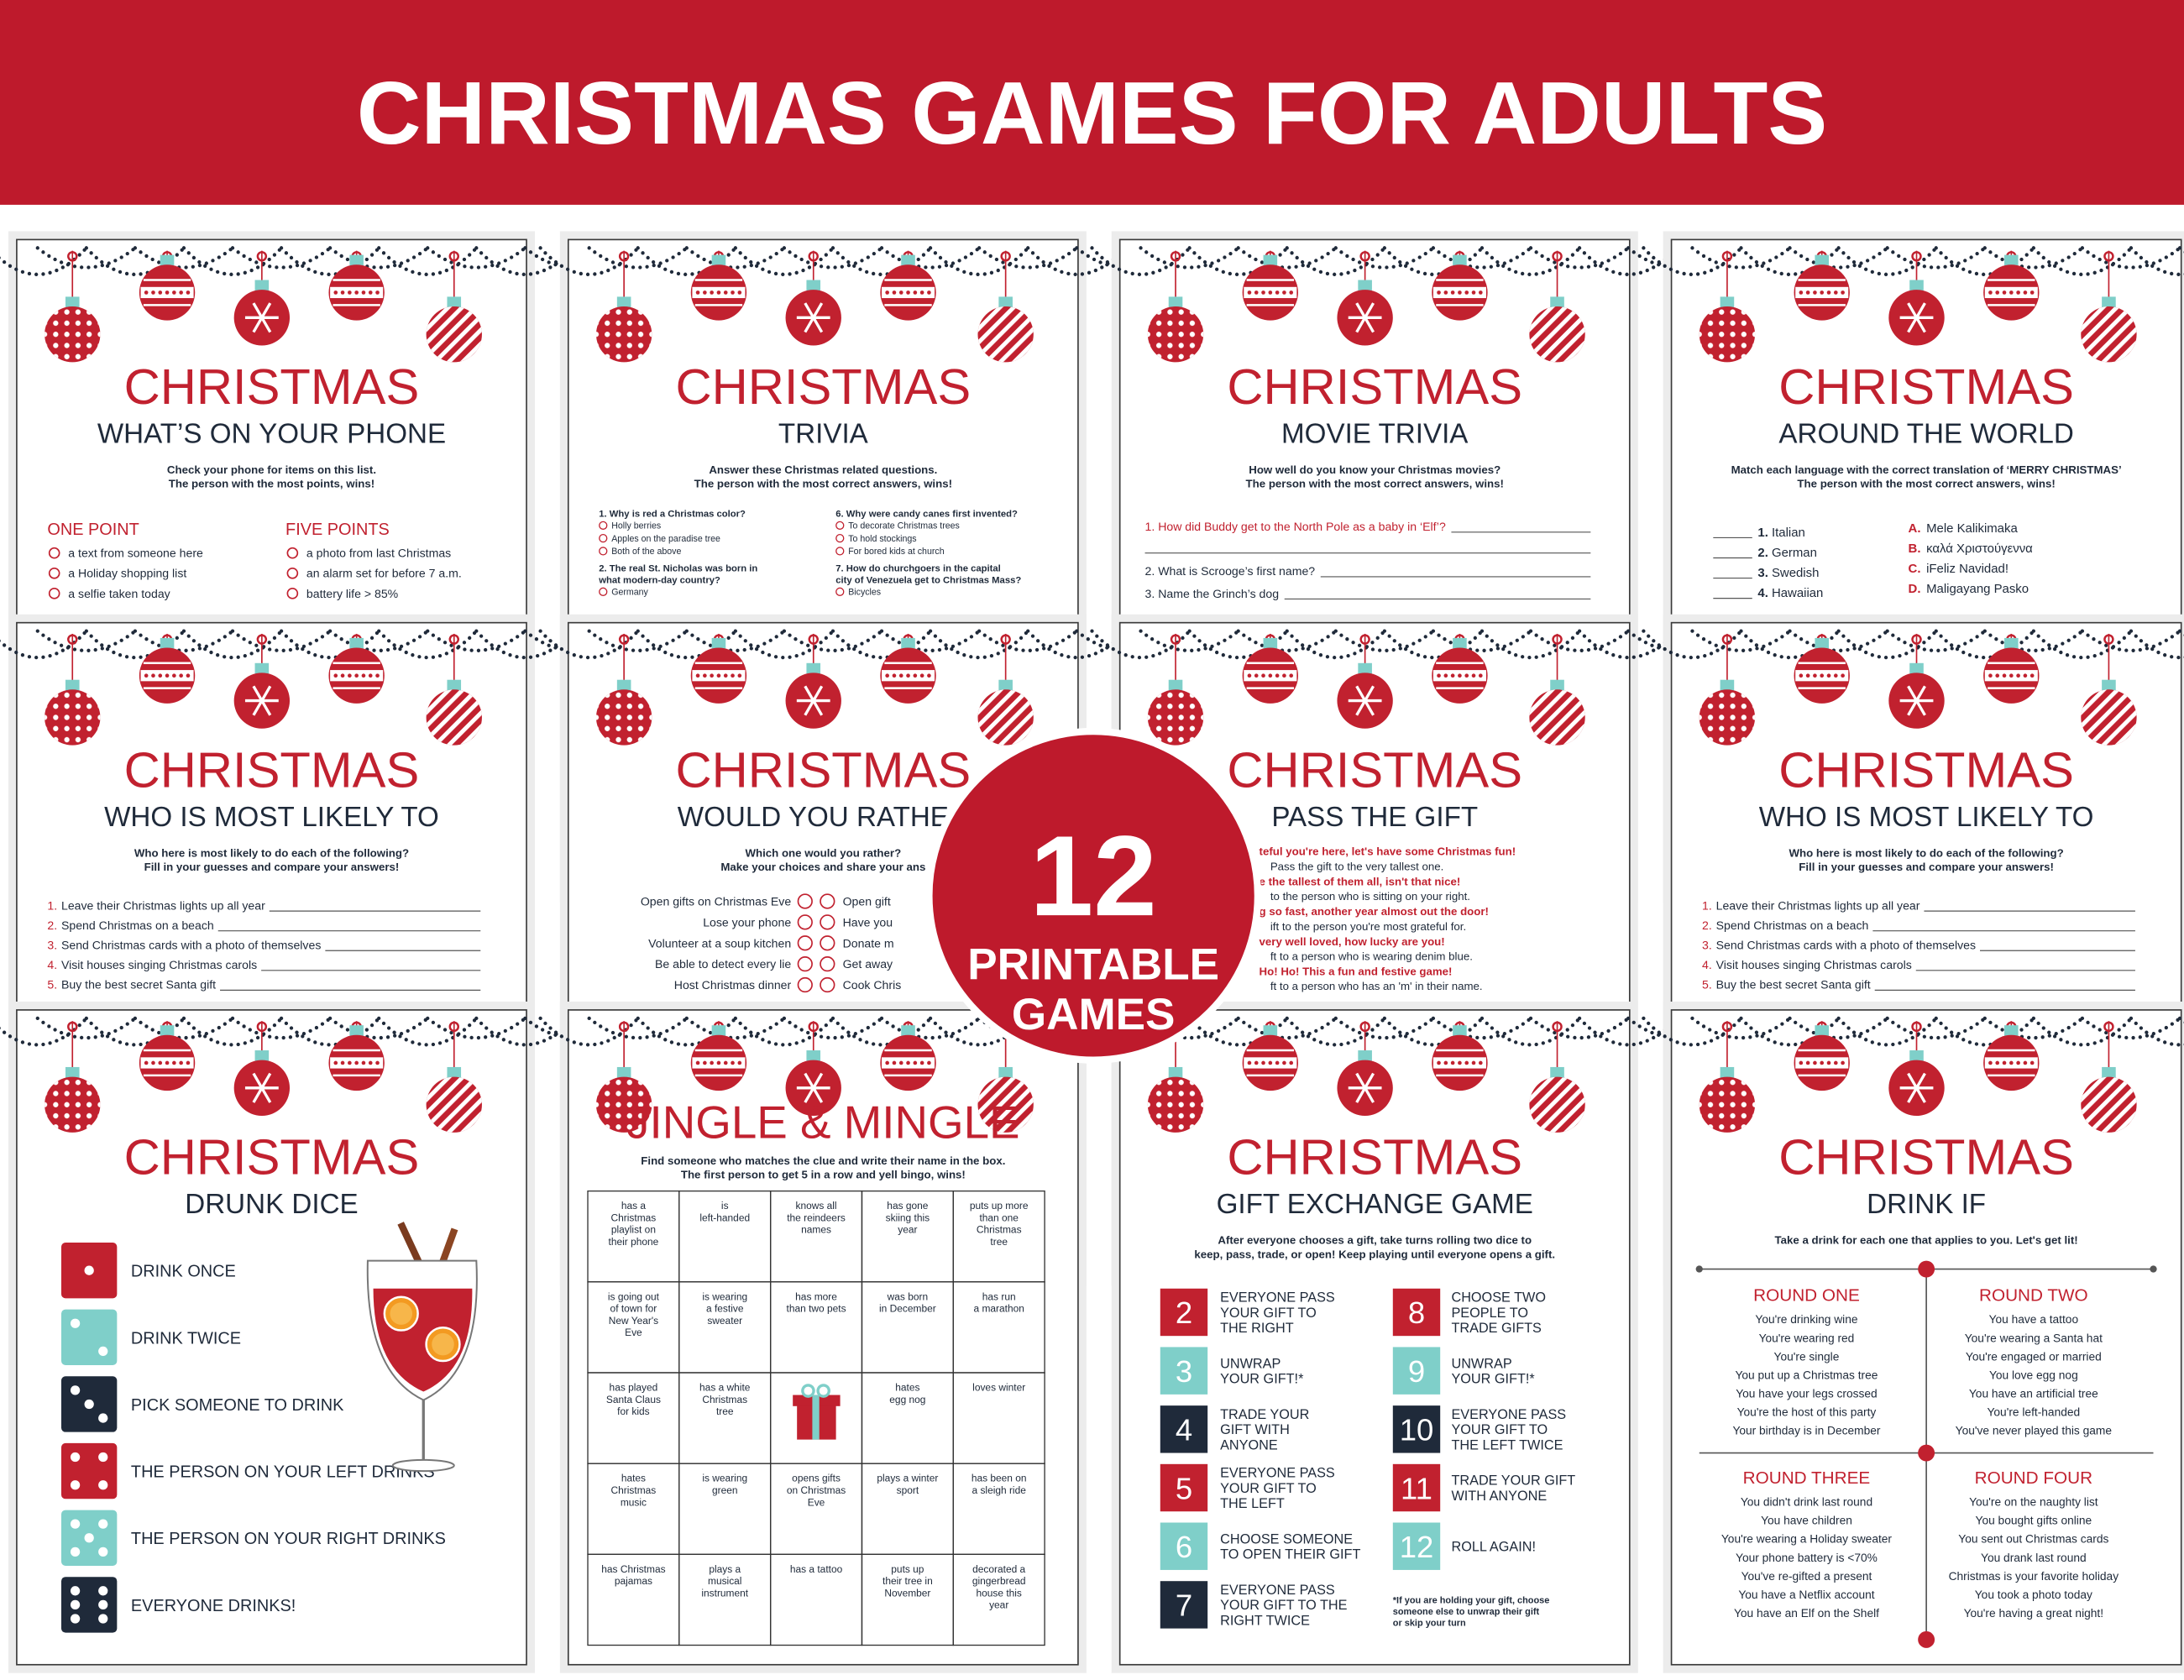  I want to click on card-intro: The person with the most points, wins!, so click(271, 484).